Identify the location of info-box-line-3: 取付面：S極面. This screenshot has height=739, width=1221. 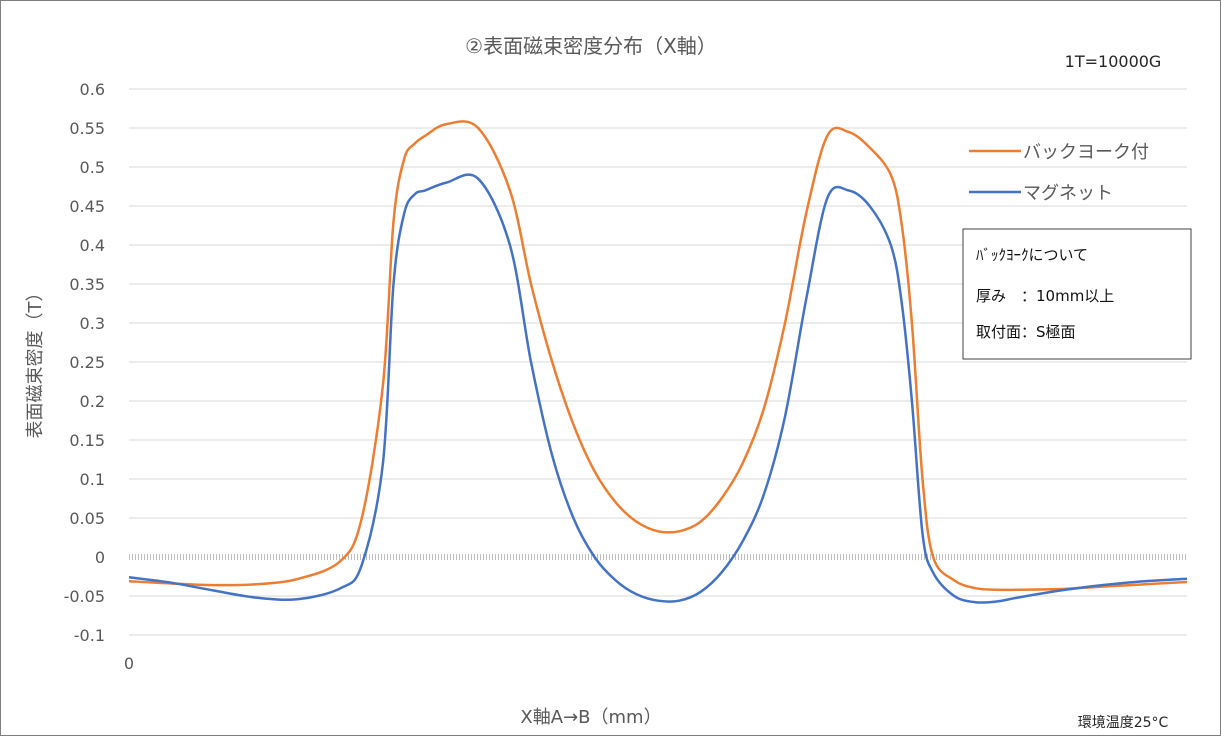
(1026, 332).